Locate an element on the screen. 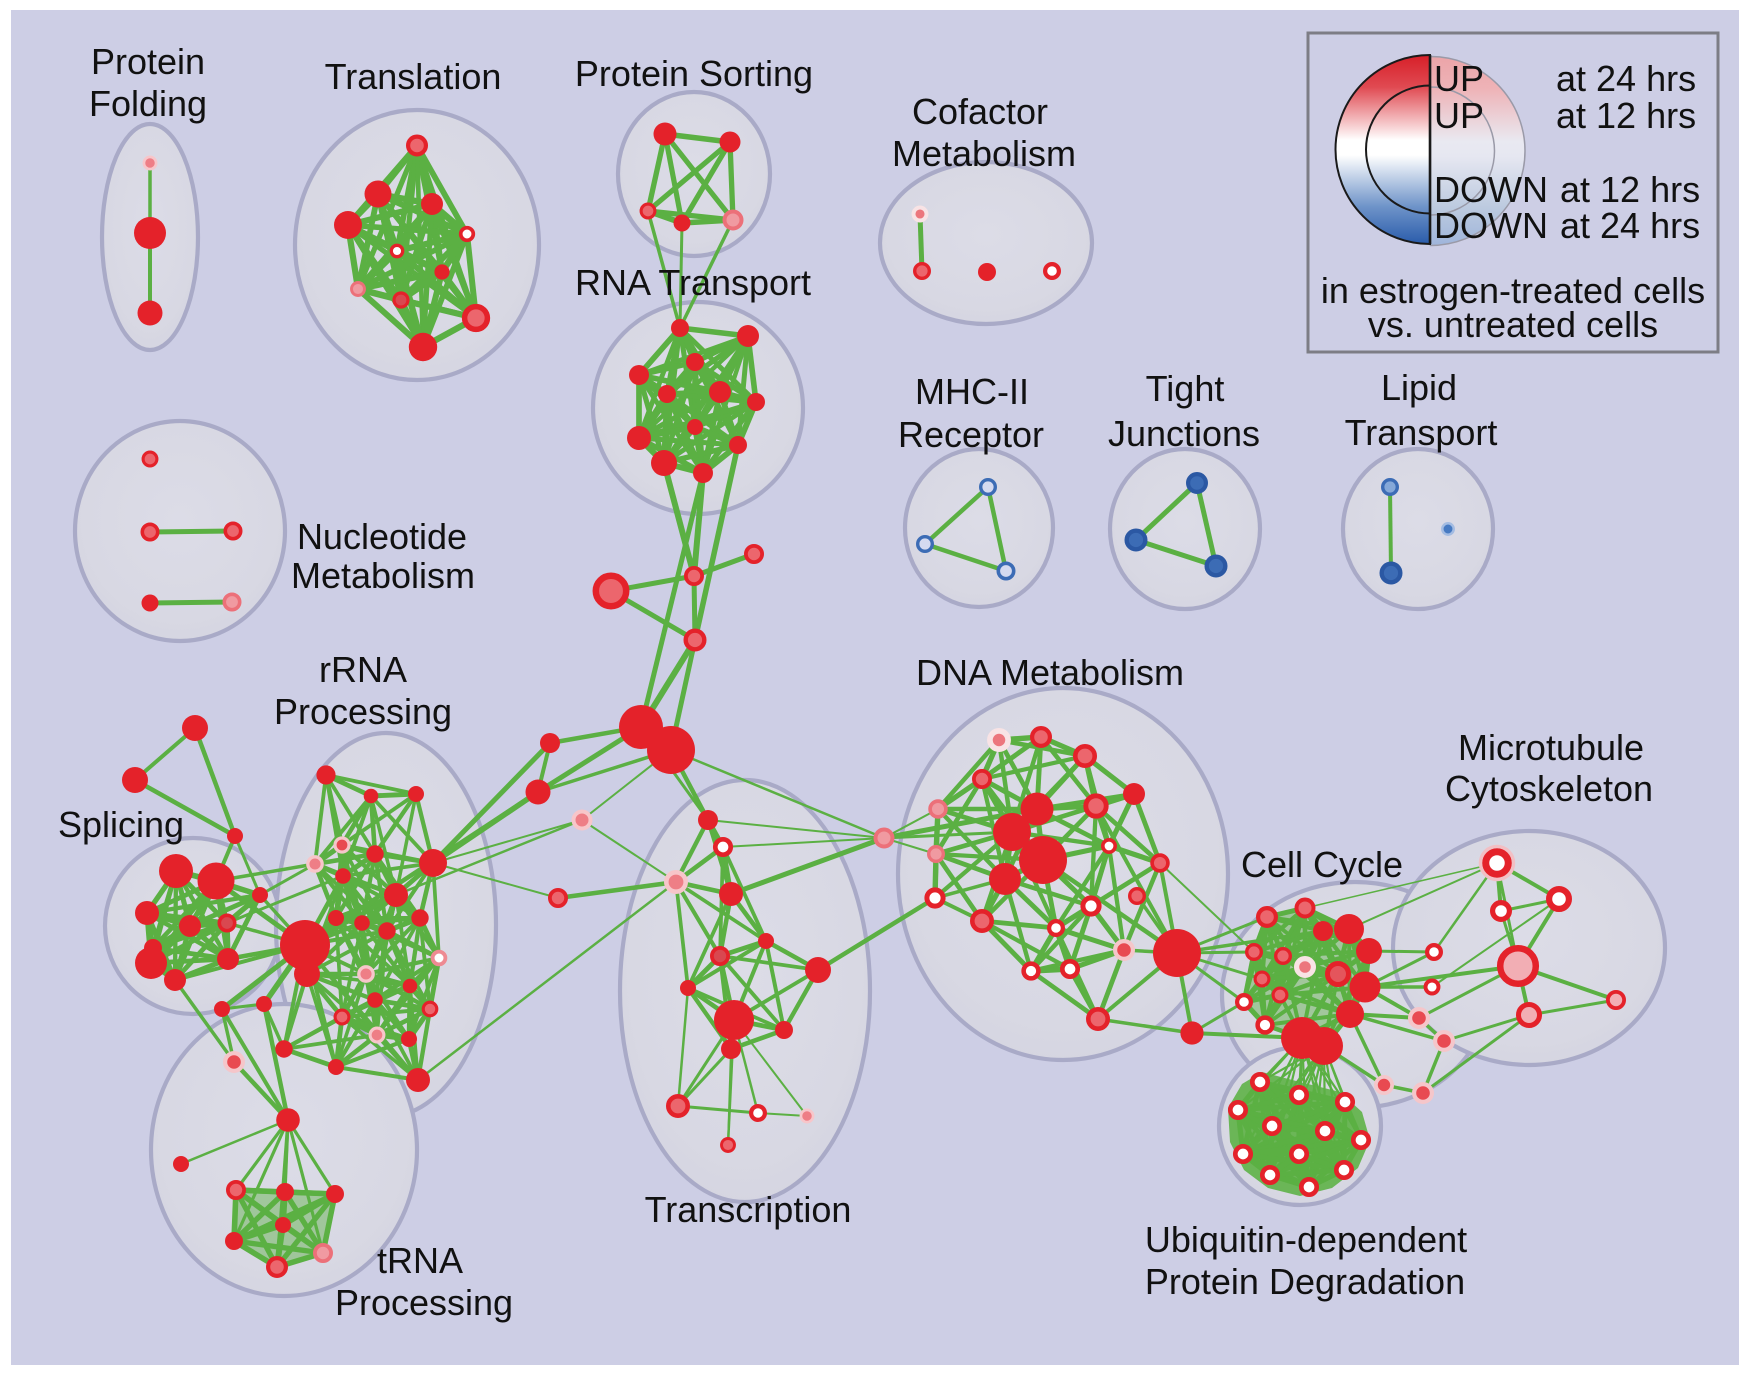  svg-text: Cytoskeleton is located at coordinates (1549, 788).